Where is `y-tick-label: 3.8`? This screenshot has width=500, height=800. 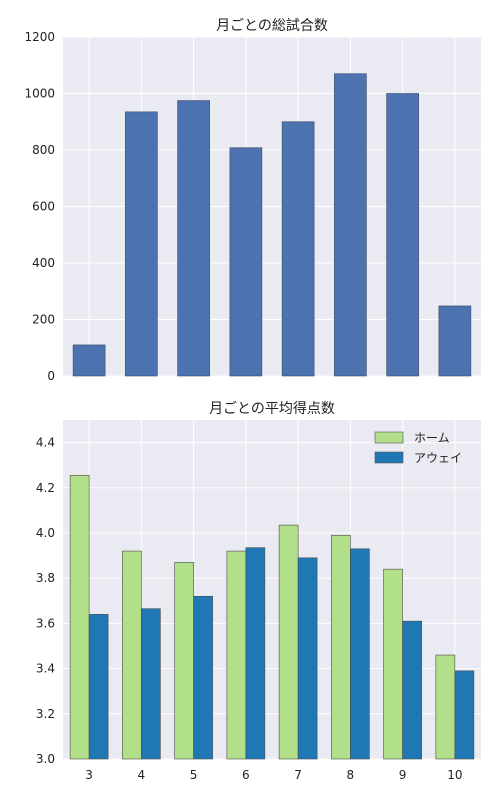 y-tick-label: 3.8 is located at coordinates (45, 578).